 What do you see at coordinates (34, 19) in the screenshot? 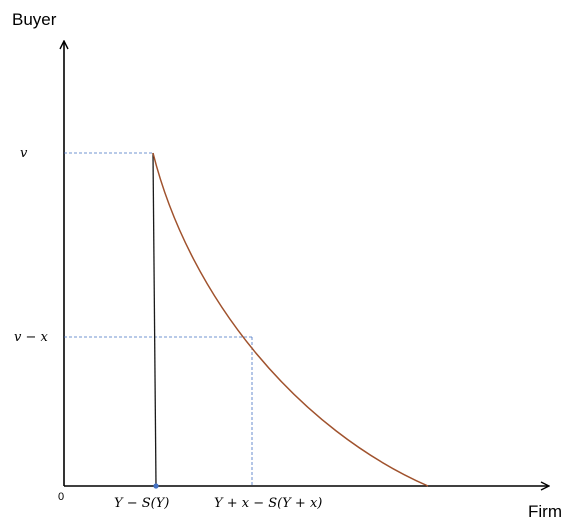
I see `y-axis-title: Buyer` at bounding box center [34, 19].